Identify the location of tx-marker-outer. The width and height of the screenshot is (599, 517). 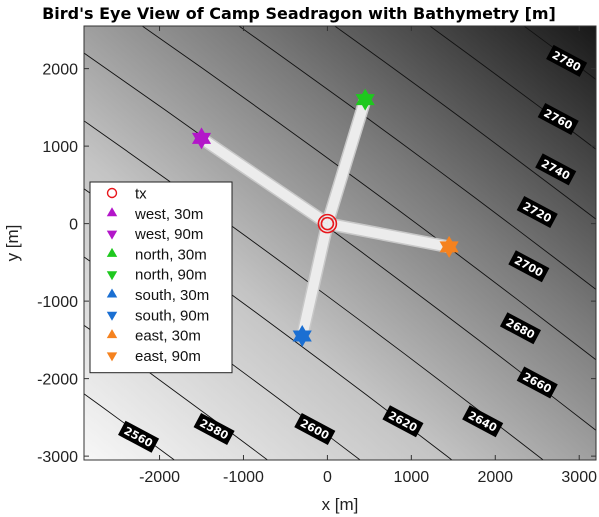
(327, 223).